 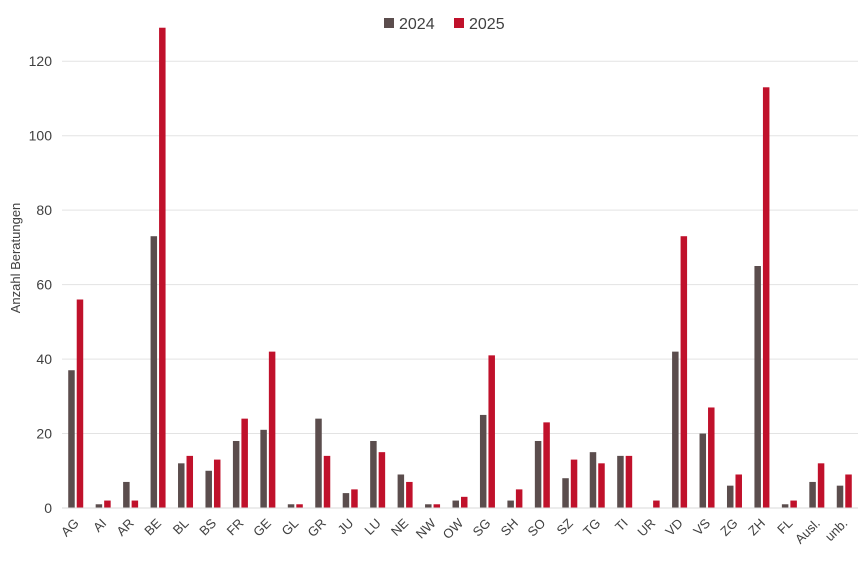 What do you see at coordinates (346, 500) in the screenshot?
I see `bar-2024-JU` at bounding box center [346, 500].